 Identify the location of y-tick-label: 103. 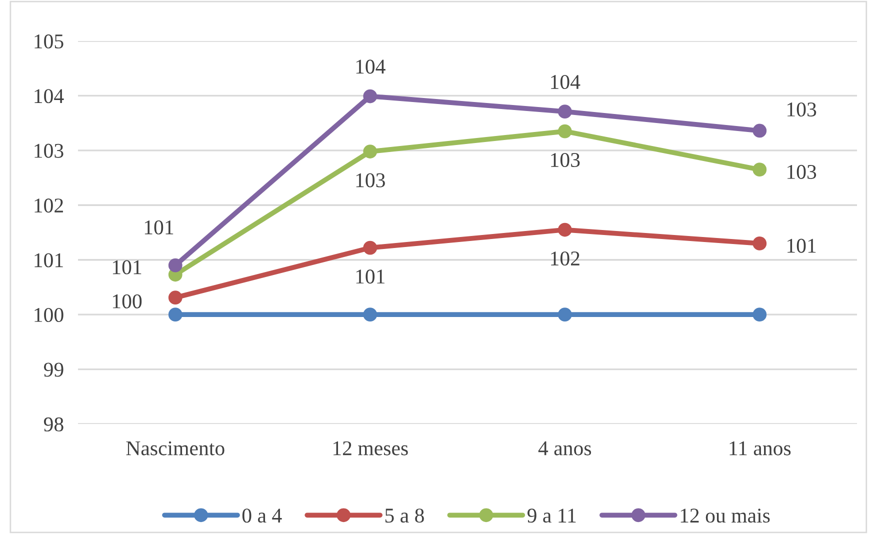
(49, 151).